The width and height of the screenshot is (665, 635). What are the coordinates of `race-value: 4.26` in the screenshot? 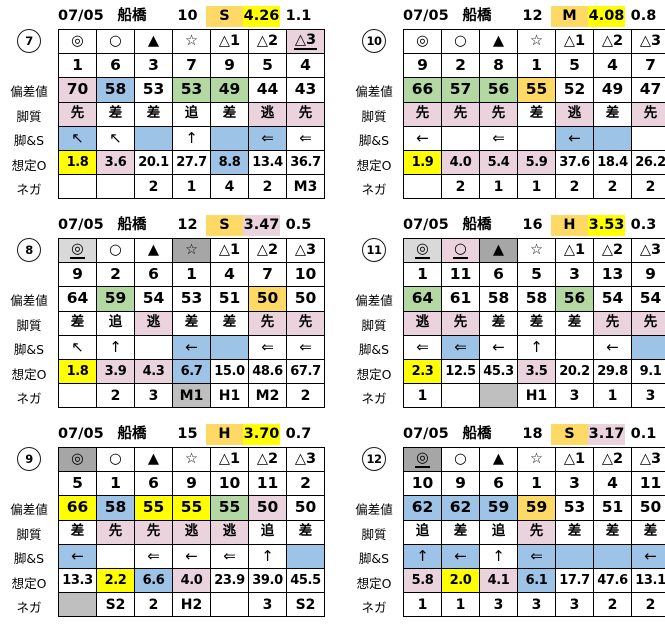 It's located at (261, 16).